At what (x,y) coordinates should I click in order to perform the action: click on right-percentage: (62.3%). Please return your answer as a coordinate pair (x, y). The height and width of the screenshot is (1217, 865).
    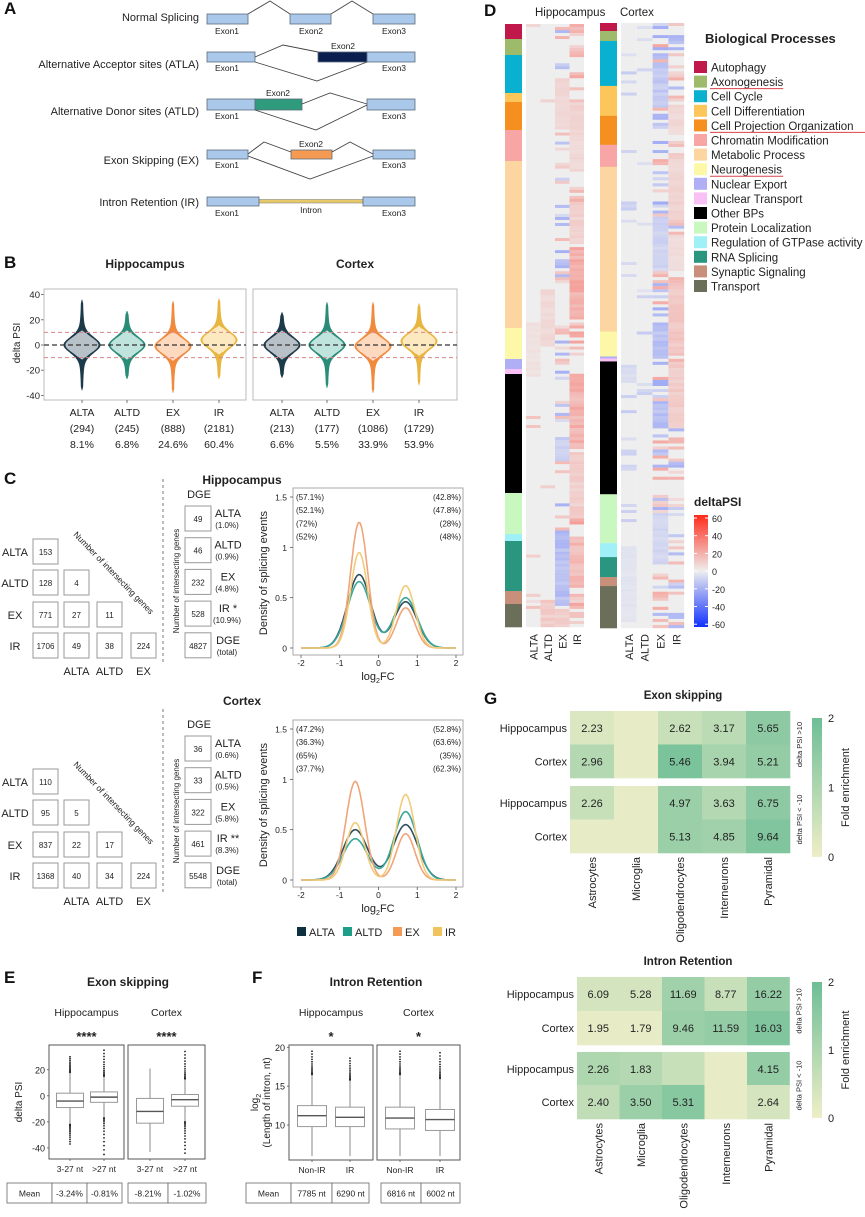
    Looking at the image, I should click on (447, 769).